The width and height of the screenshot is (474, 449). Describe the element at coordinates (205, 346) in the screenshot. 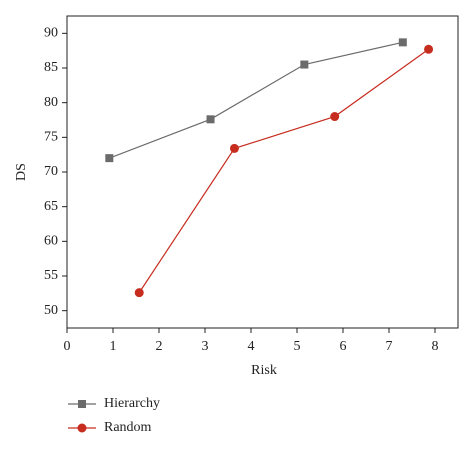

I see `x-tick-label: 3` at that location.